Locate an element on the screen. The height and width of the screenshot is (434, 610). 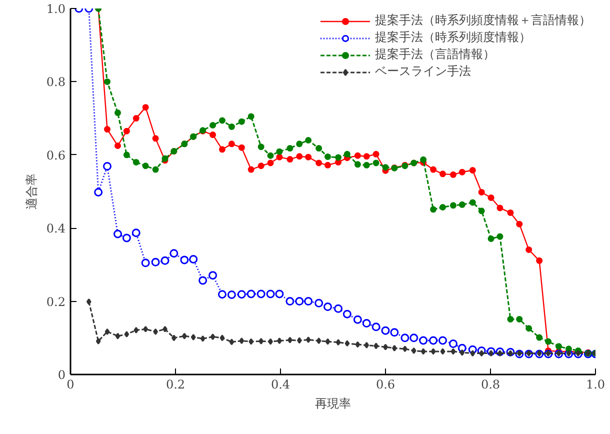
legend-label: 提案手法（言語情報） is located at coordinates (435, 54).